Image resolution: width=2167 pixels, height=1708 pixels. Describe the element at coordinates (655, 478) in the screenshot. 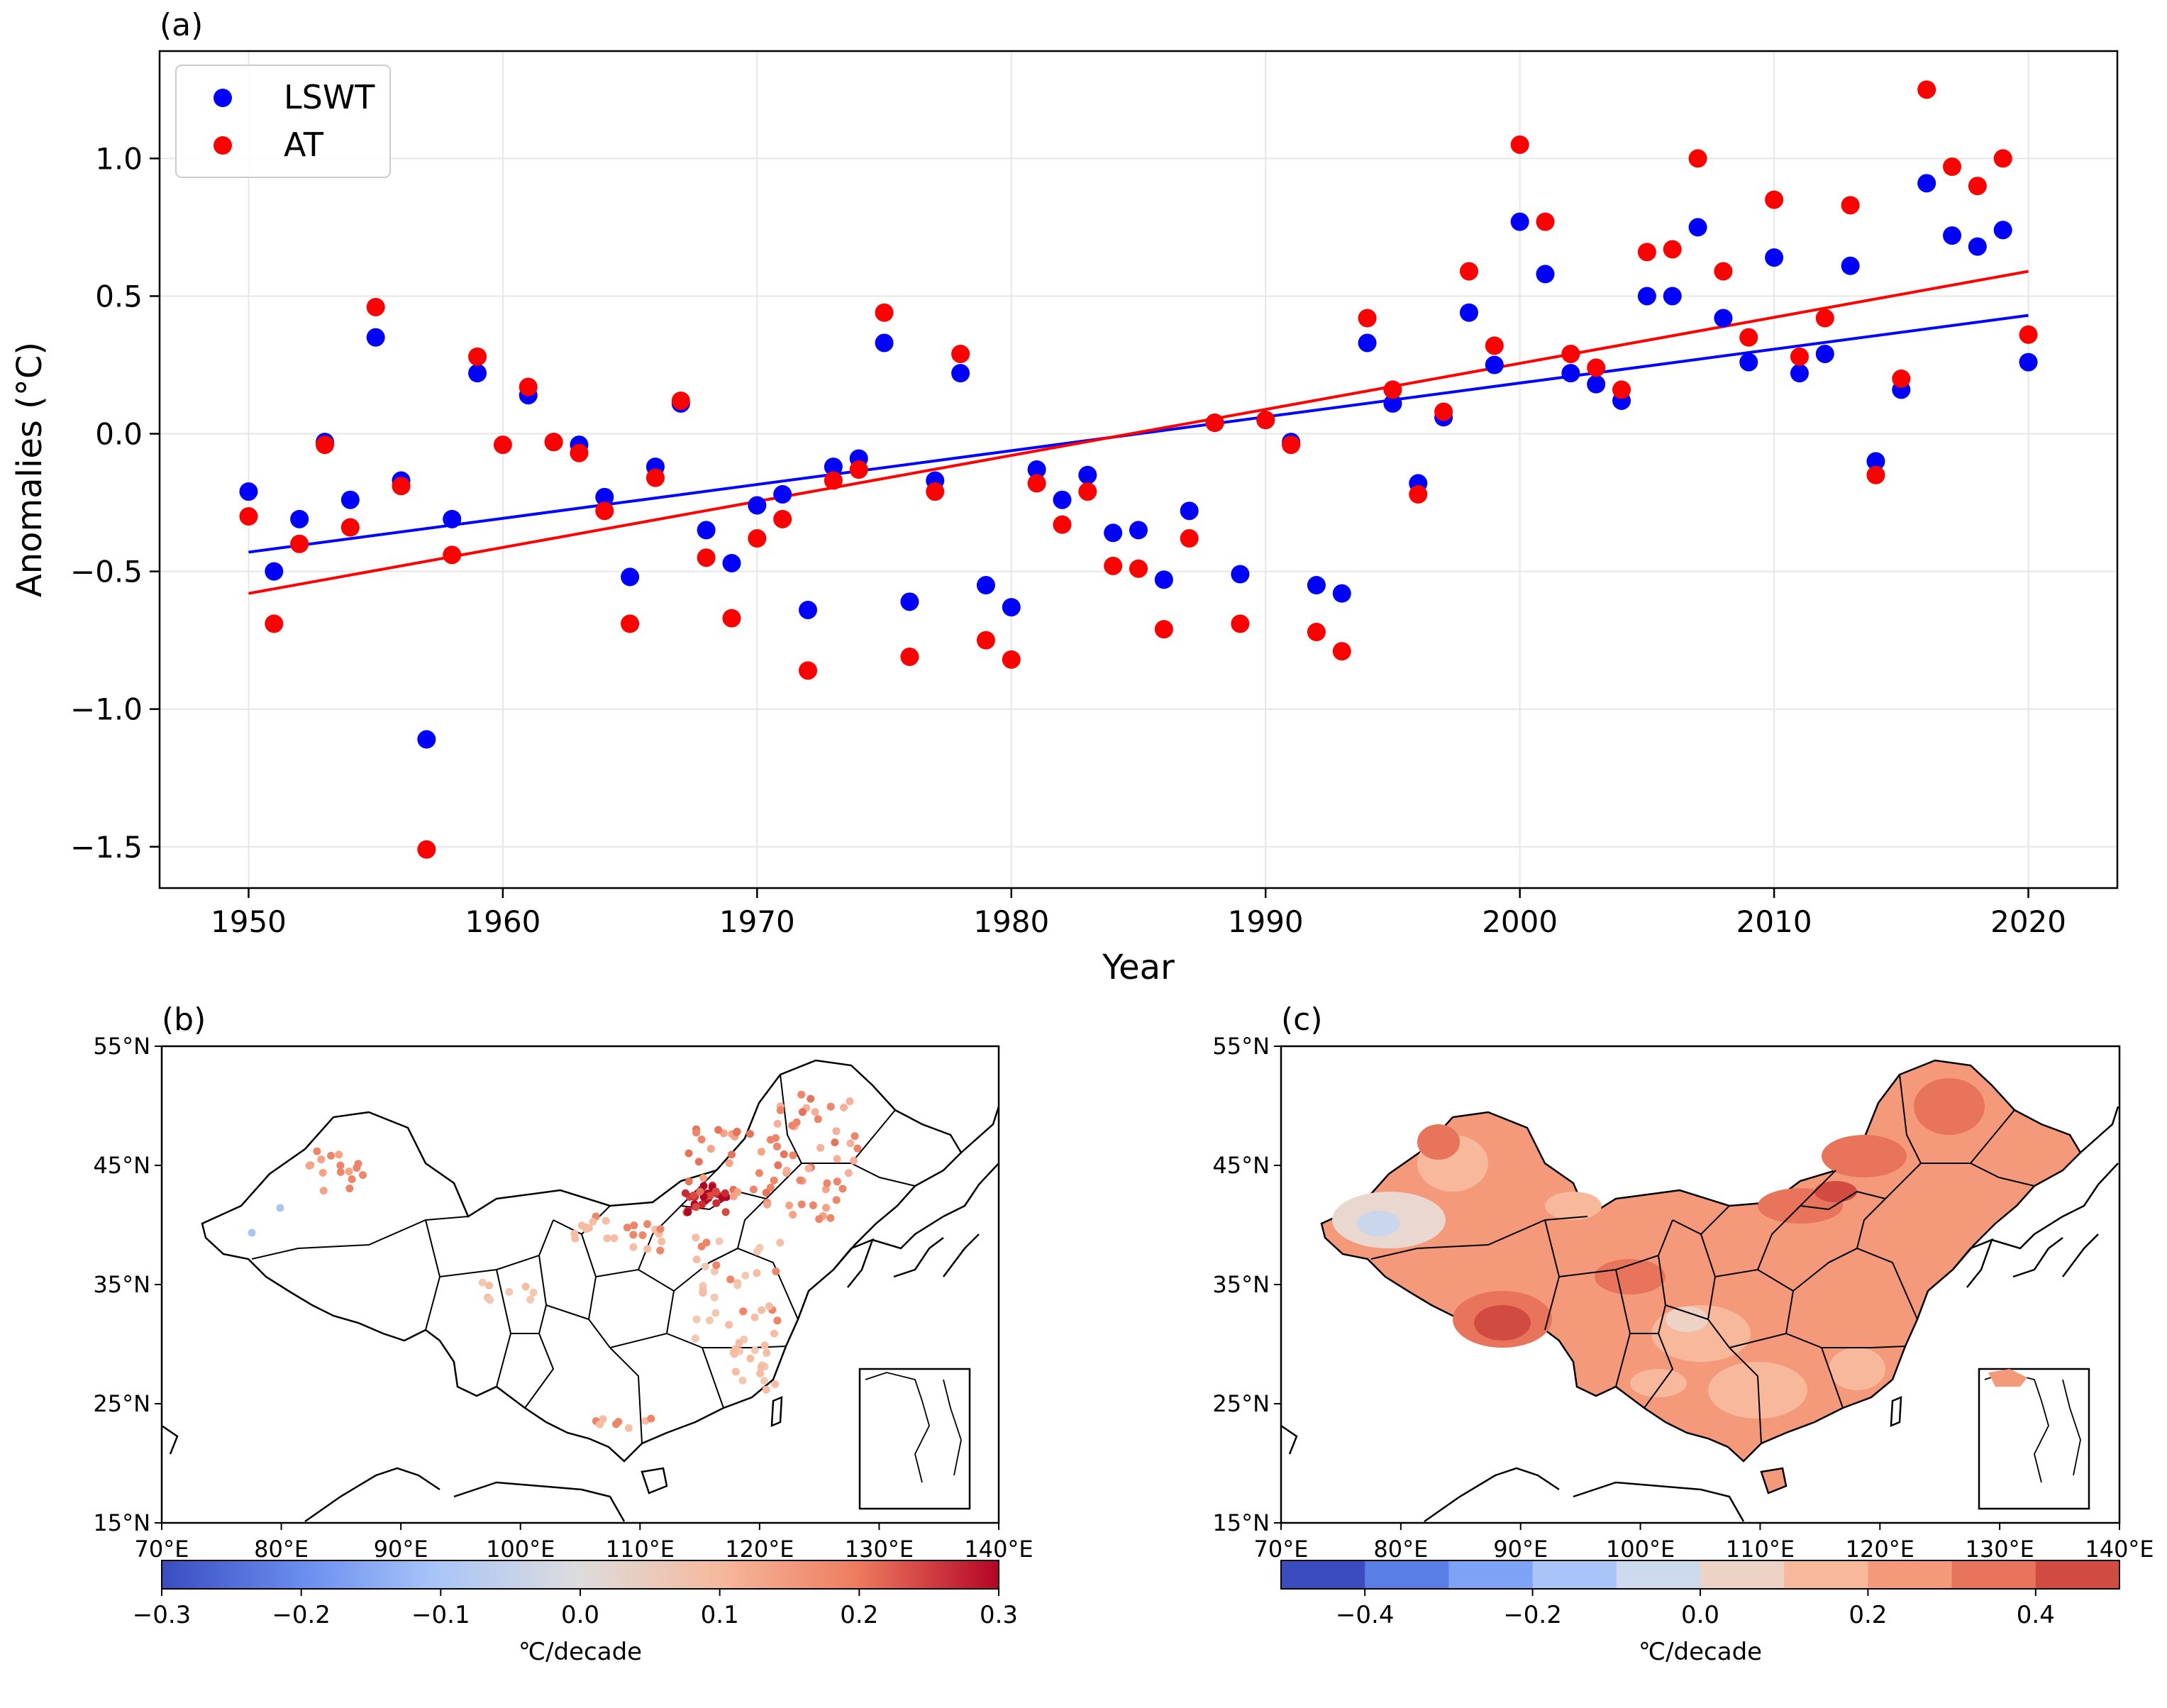

I see `point-at-1966` at that location.